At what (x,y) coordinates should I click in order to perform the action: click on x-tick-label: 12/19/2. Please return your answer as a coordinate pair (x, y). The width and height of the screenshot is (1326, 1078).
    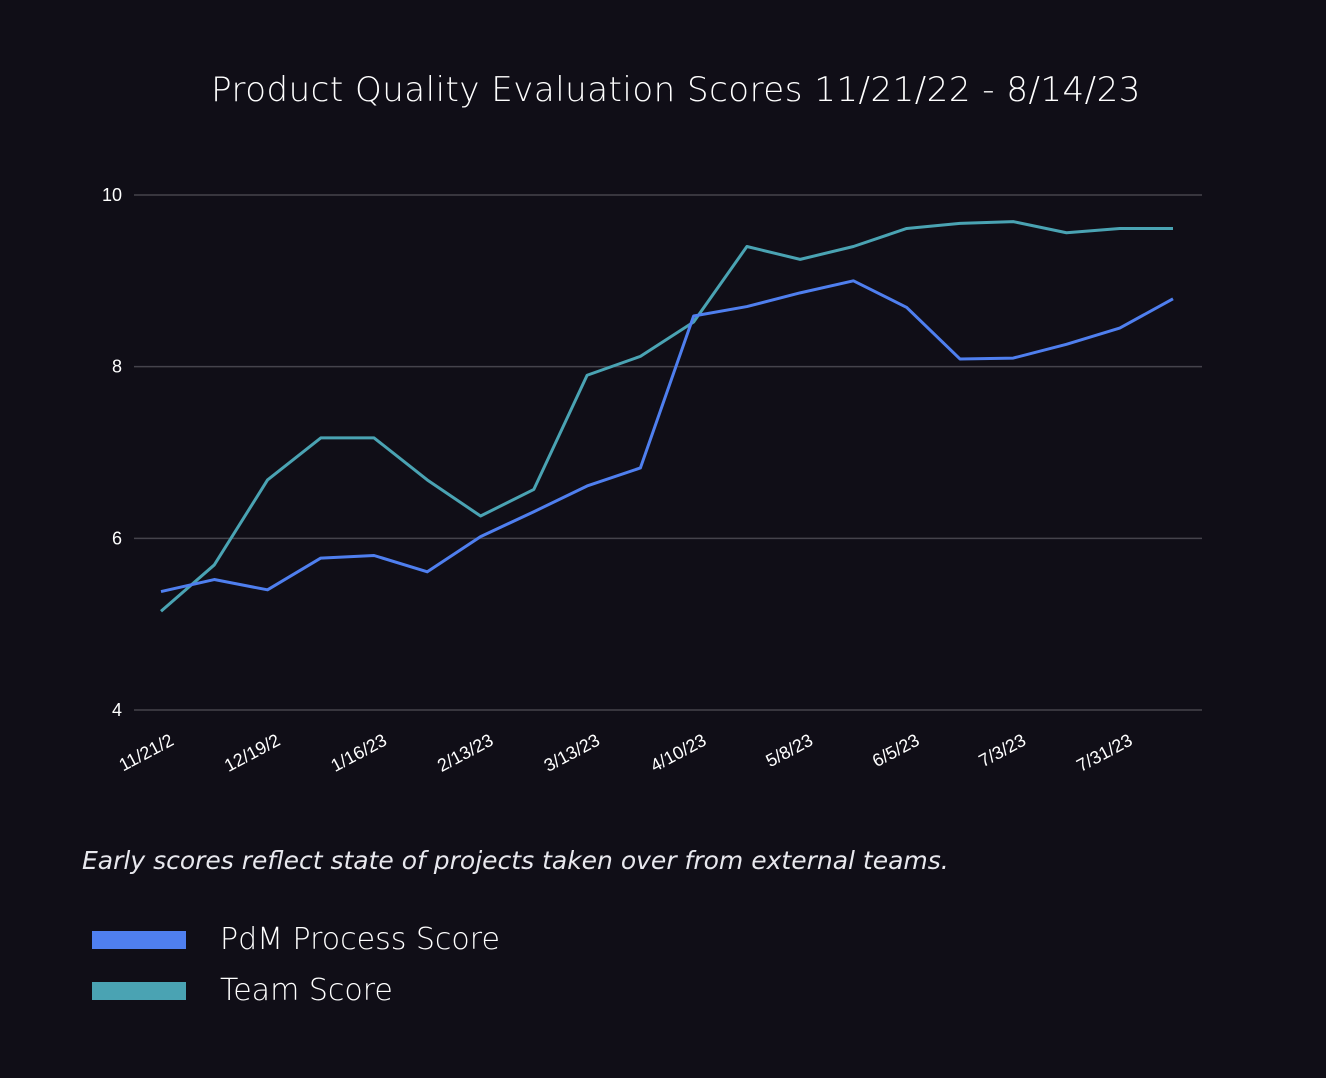
    Looking at the image, I should click on (252, 753).